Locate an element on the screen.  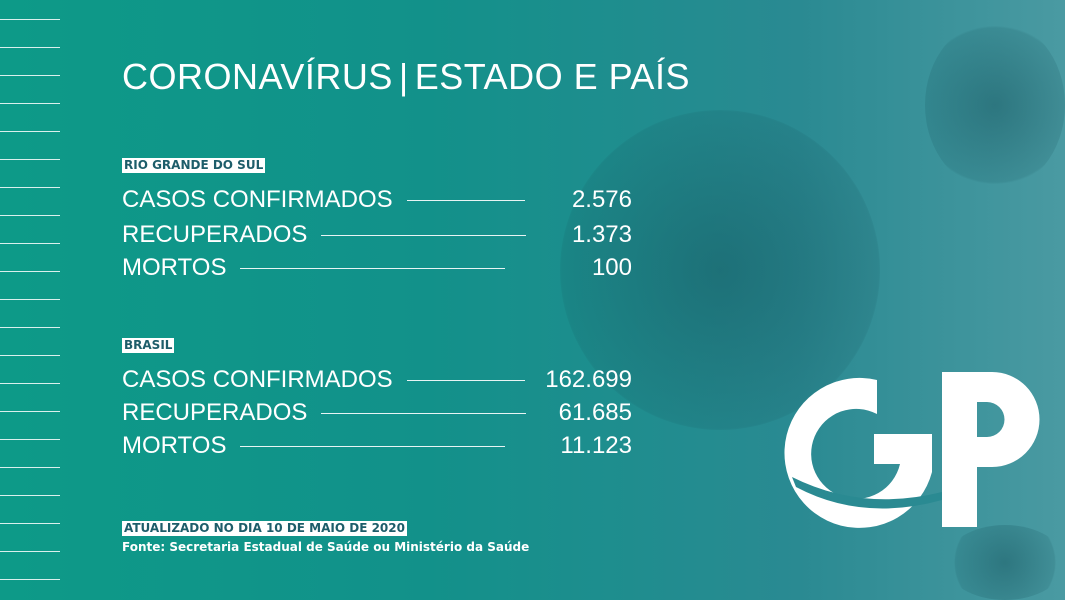
stat-row: MORTOS 100 is located at coordinates (377, 267).